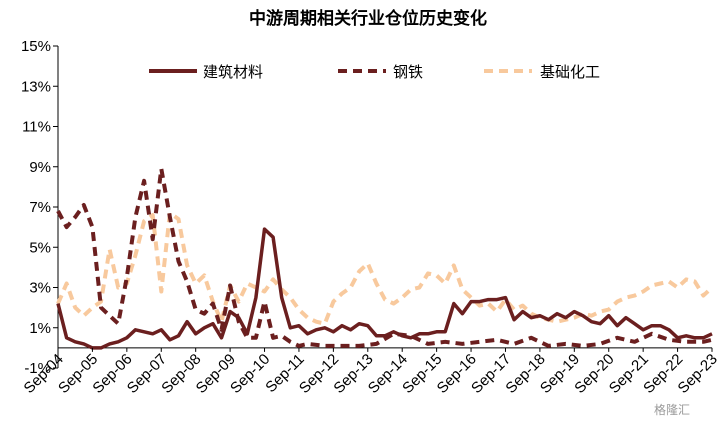 Image resolution: width=722 pixels, height=428 pixels. What do you see at coordinates (672, 409) in the screenshot?
I see `watermark-text: 格隆汇` at bounding box center [672, 409].